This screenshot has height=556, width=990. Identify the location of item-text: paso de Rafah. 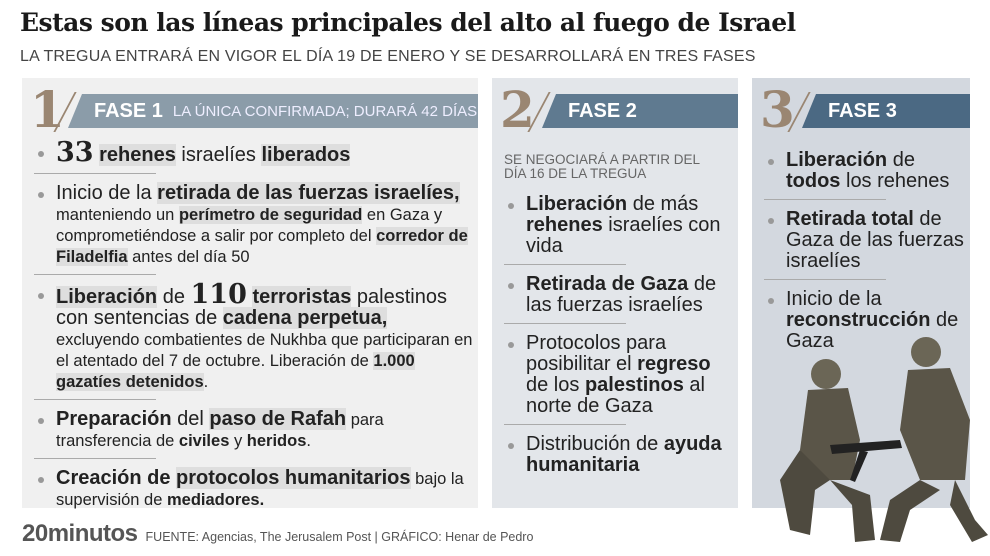
(278, 419).